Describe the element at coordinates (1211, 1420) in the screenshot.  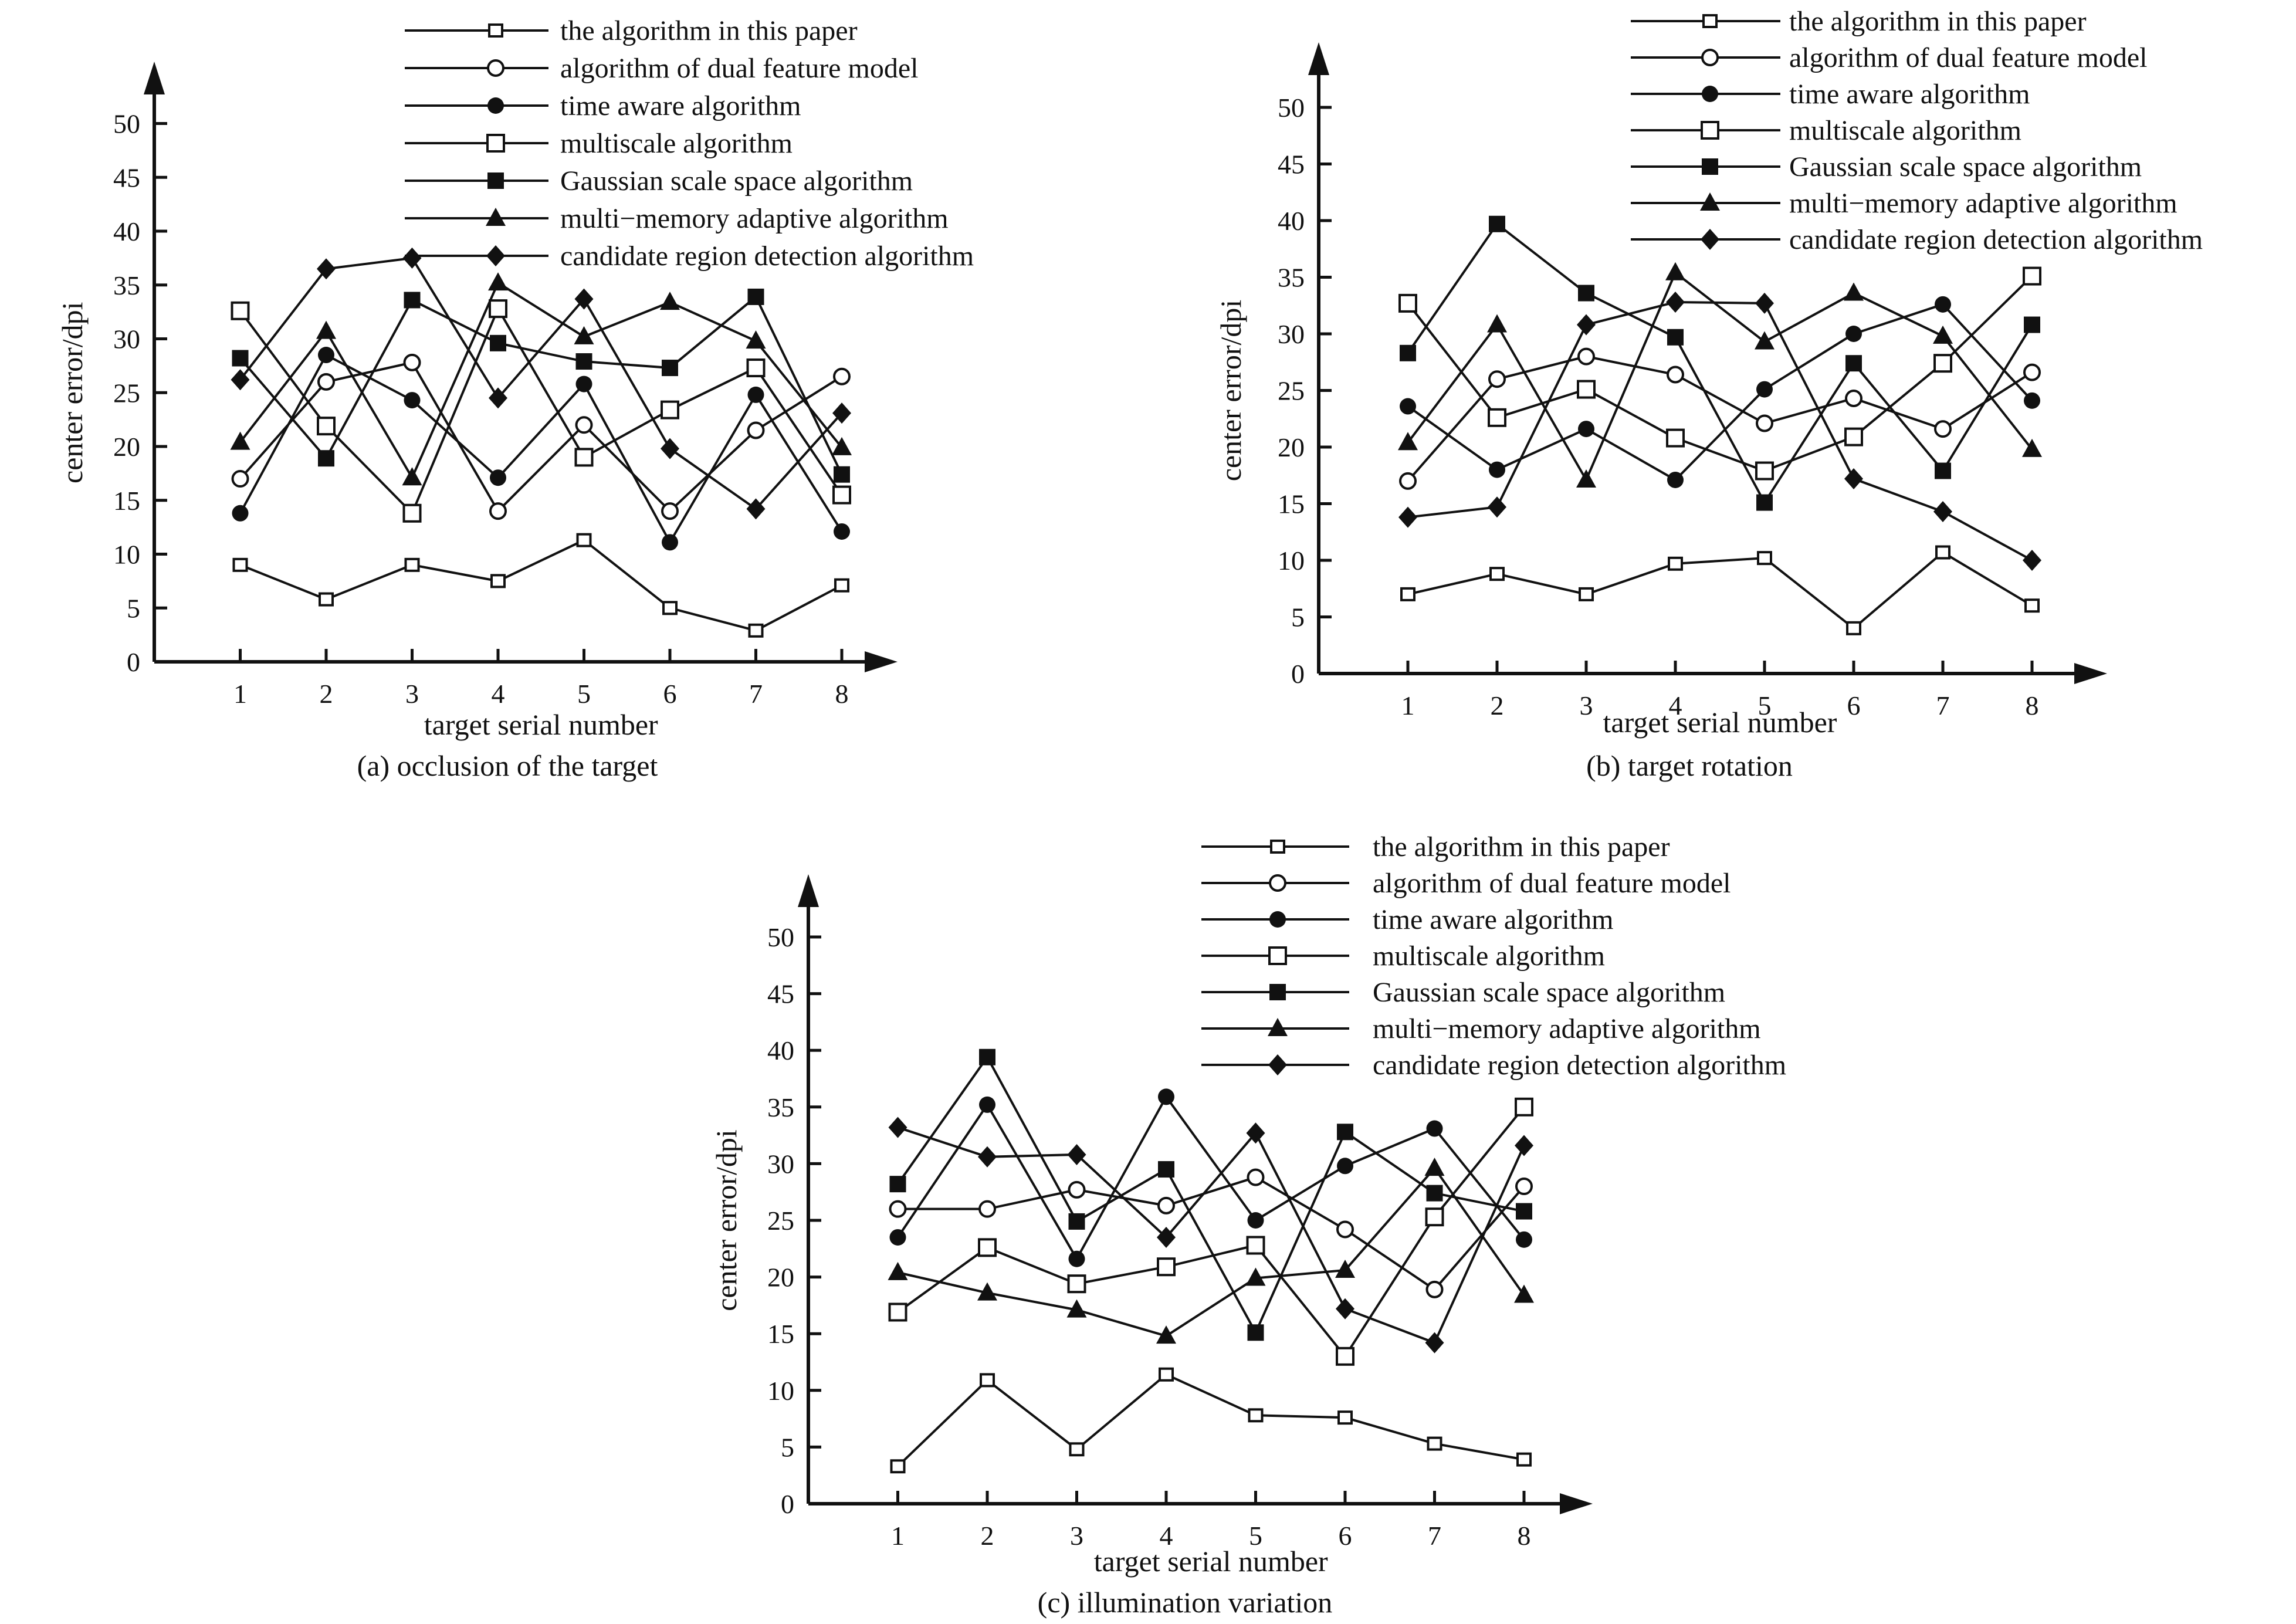
I see `series-the-algorithm-in-this-paper` at that location.